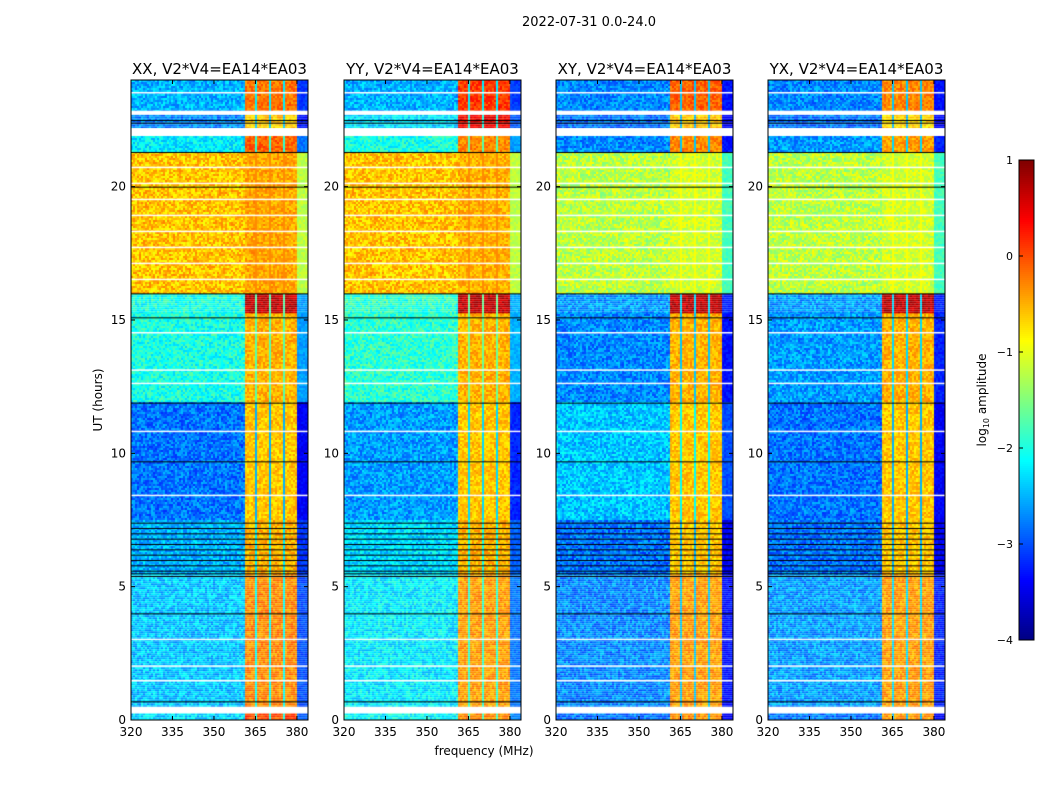 This screenshot has width=1050, height=800. What do you see at coordinates (214, 732) in the screenshot?
I see `x-tick-label: 350` at bounding box center [214, 732].